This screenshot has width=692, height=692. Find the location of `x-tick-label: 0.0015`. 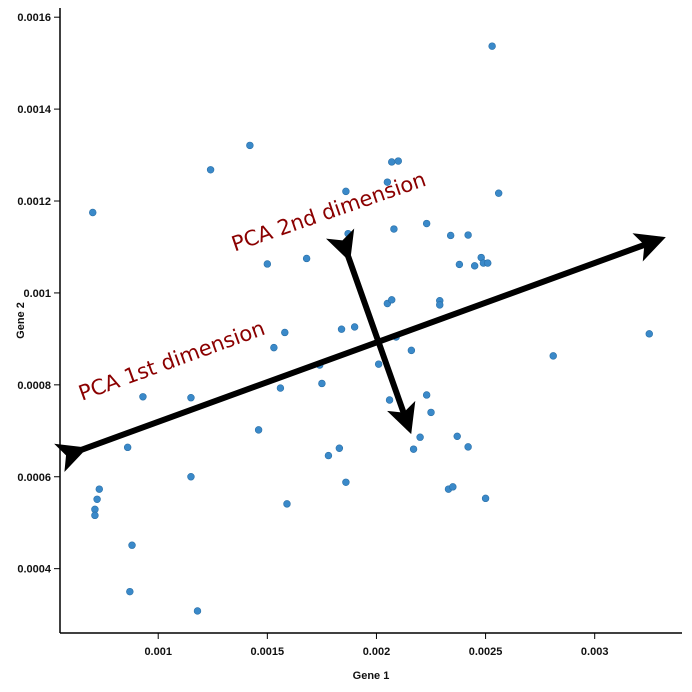

x-tick-label: 0.0015 is located at coordinates (268, 652).